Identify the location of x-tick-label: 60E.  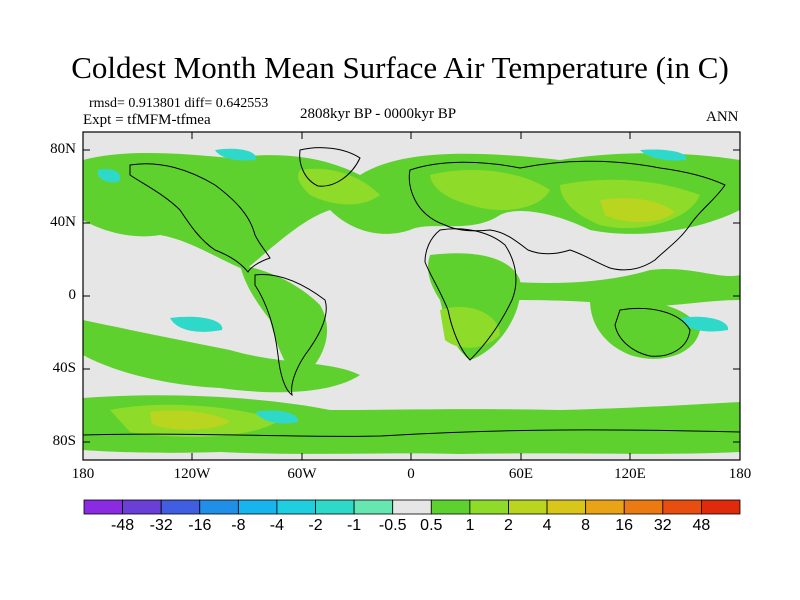
(521, 474).